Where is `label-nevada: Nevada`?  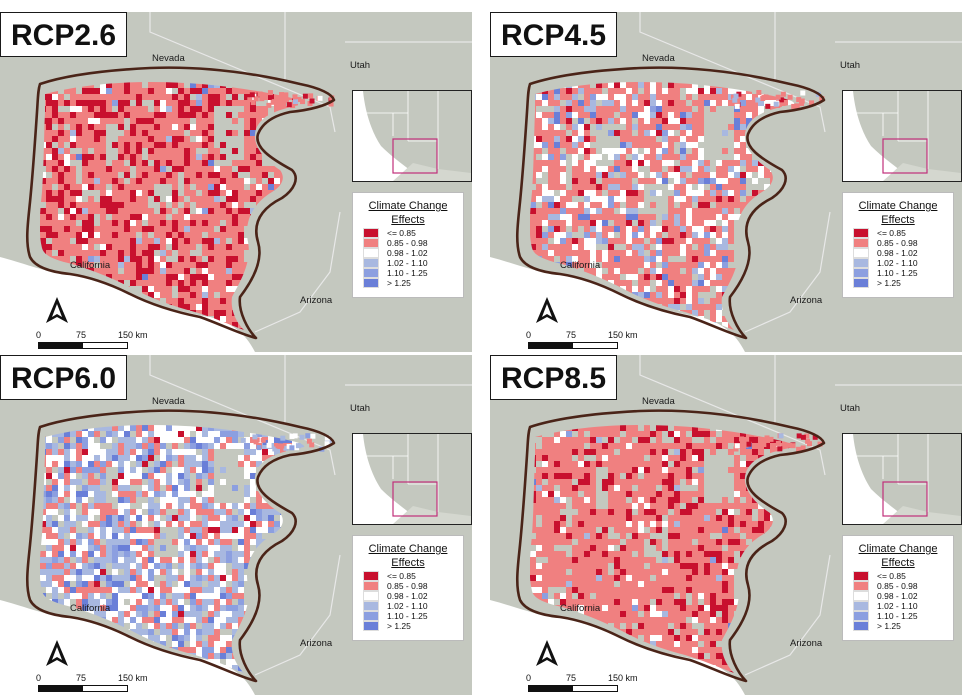
label-nevada: Nevada is located at coordinates (658, 58).